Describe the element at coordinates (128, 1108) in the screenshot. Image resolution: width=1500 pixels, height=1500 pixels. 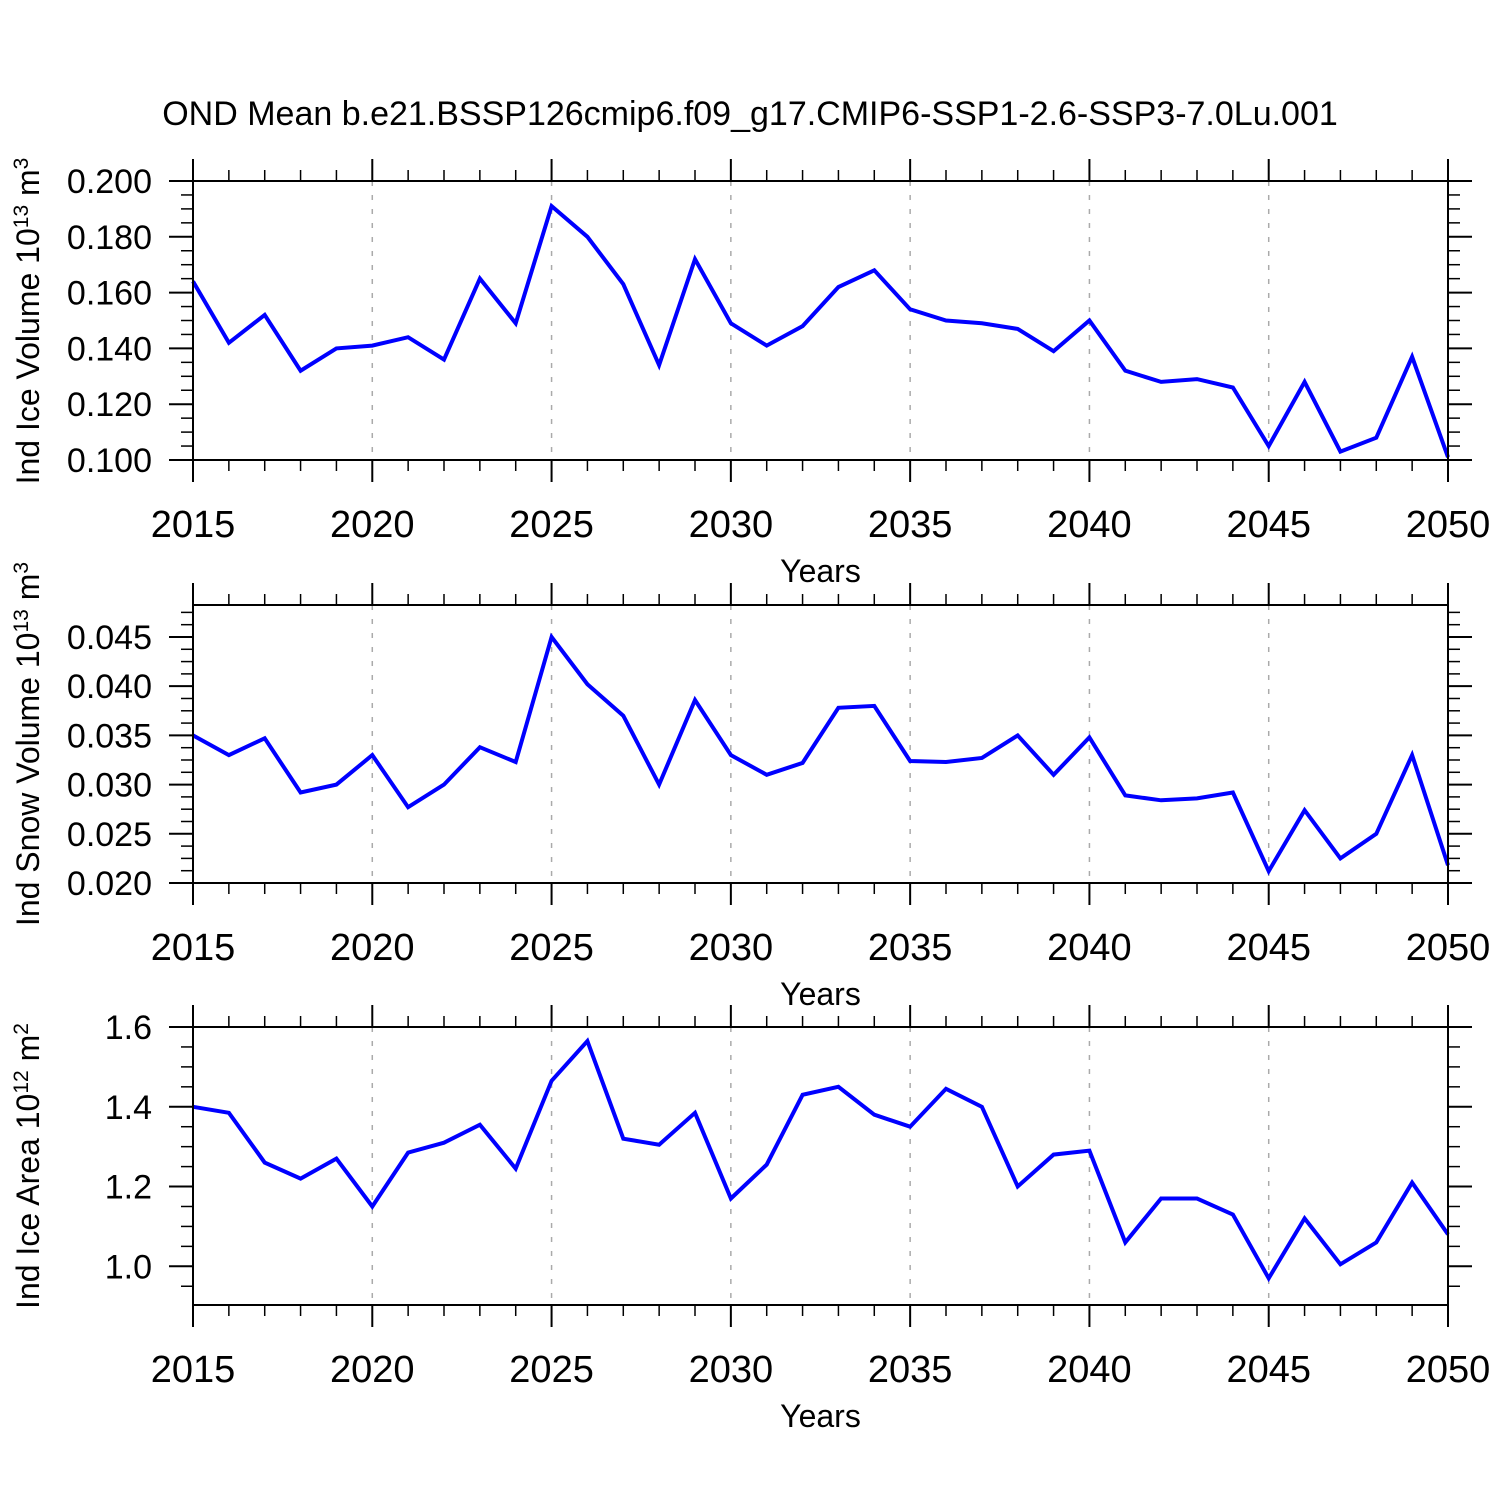
I see `y-tick-label: 1.4` at that location.